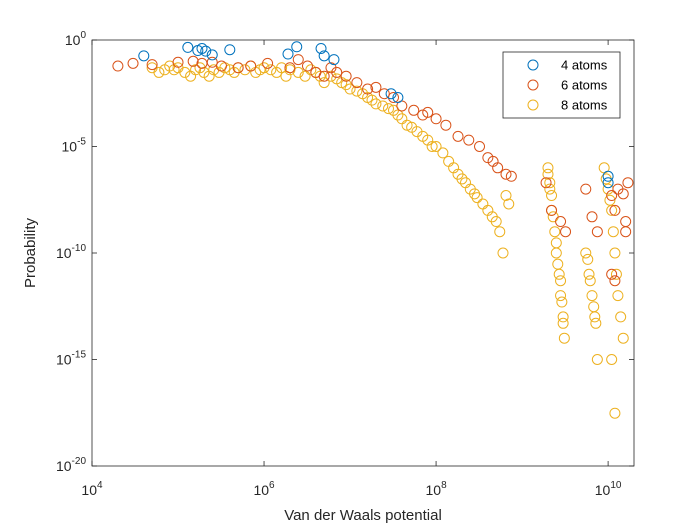  I want to click on legend-entry-6-atoms: 6 atoms, so click(567, 85).